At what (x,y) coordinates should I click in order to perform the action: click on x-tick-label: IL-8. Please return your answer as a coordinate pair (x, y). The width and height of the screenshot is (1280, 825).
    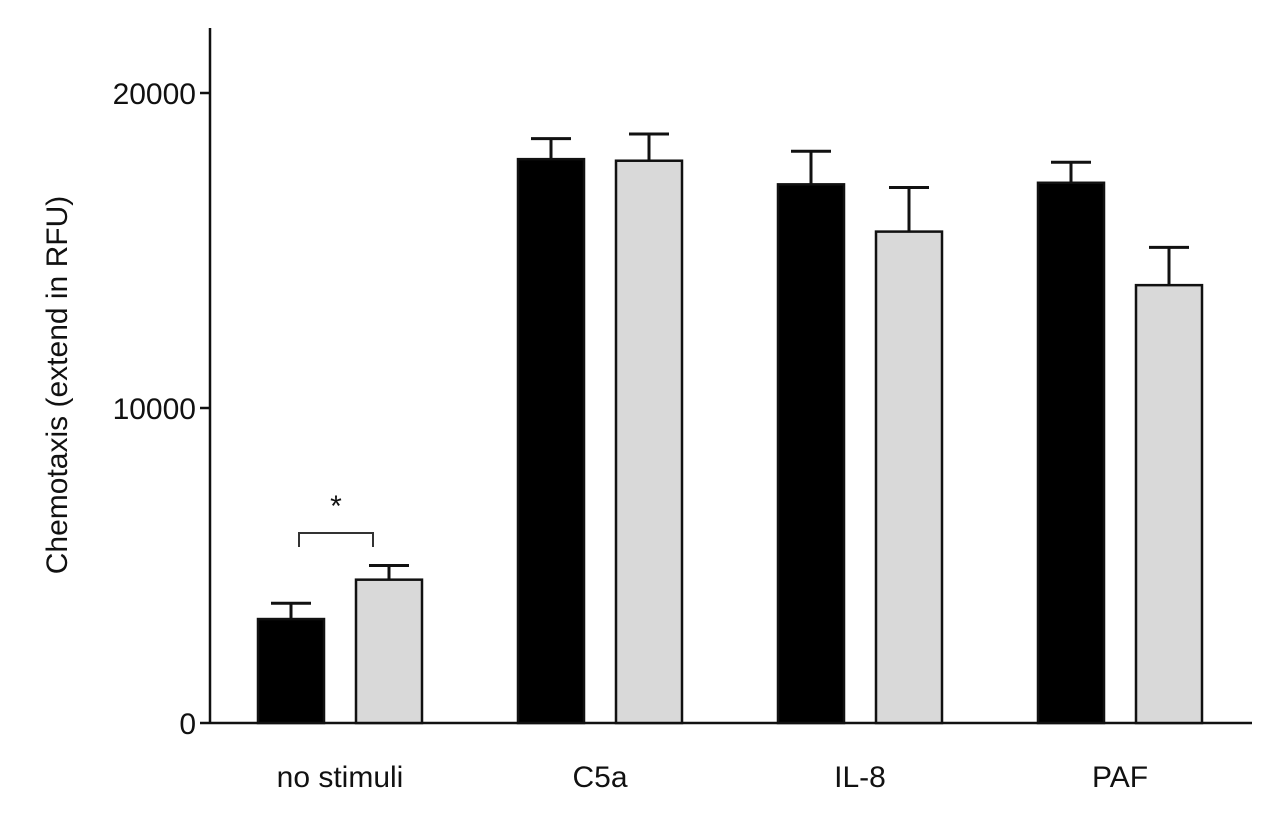
    Looking at the image, I should click on (860, 777).